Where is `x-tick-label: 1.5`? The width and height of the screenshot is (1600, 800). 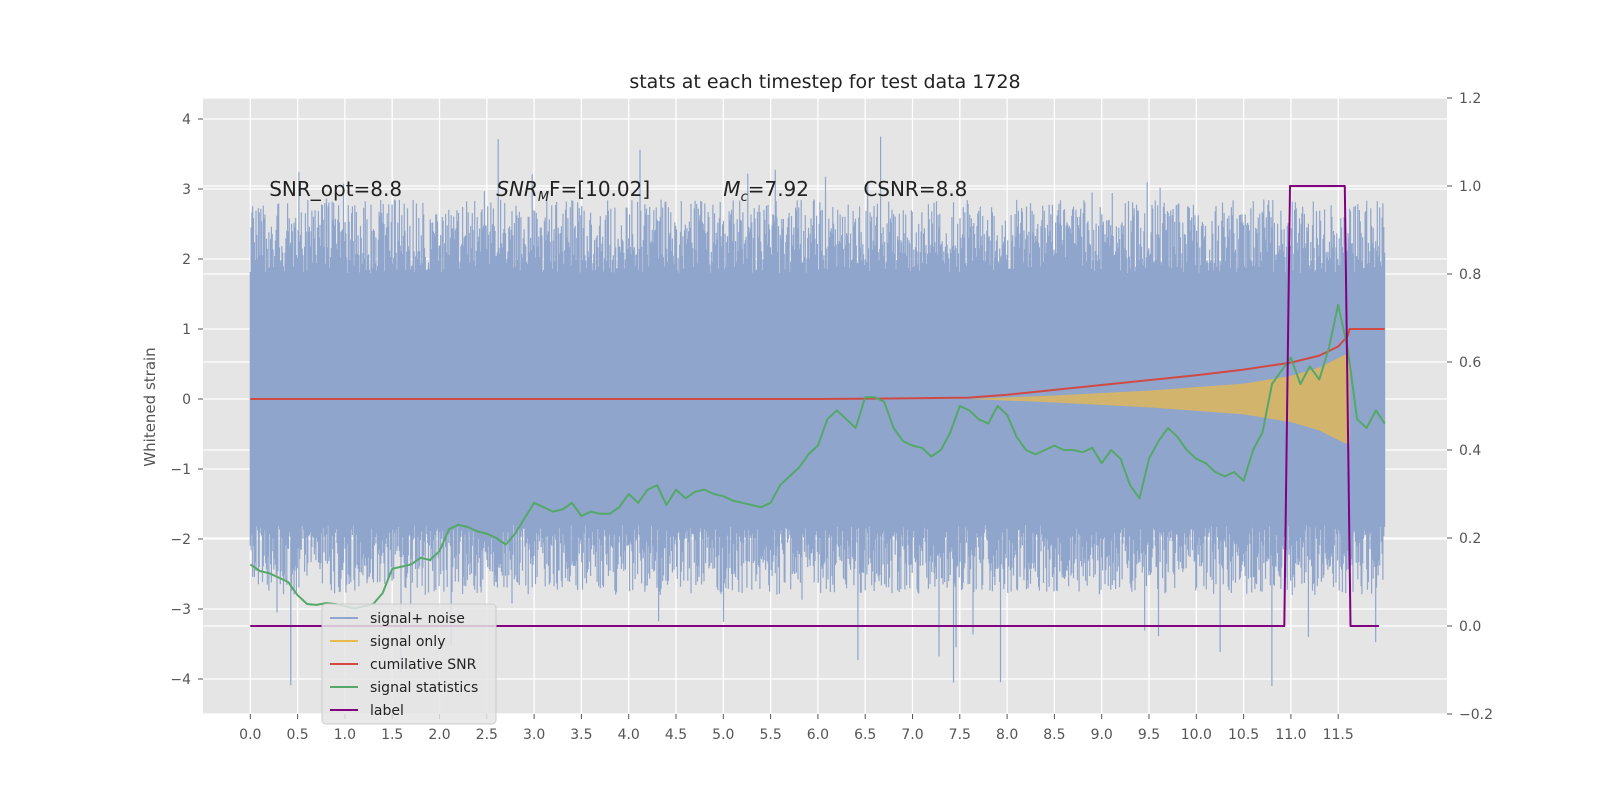 x-tick-label: 1.5 is located at coordinates (392, 735).